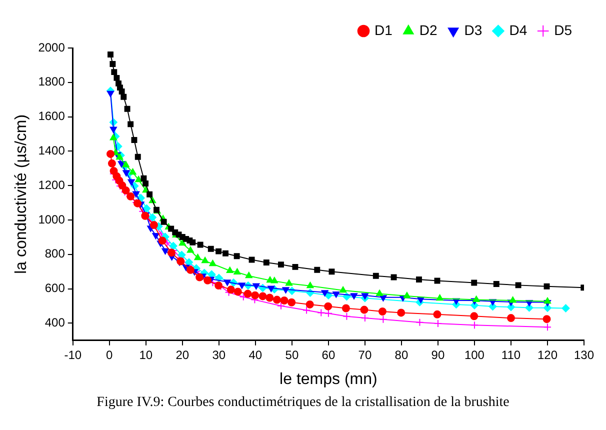  I want to click on x-tick-label: 60, so click(329, 355).